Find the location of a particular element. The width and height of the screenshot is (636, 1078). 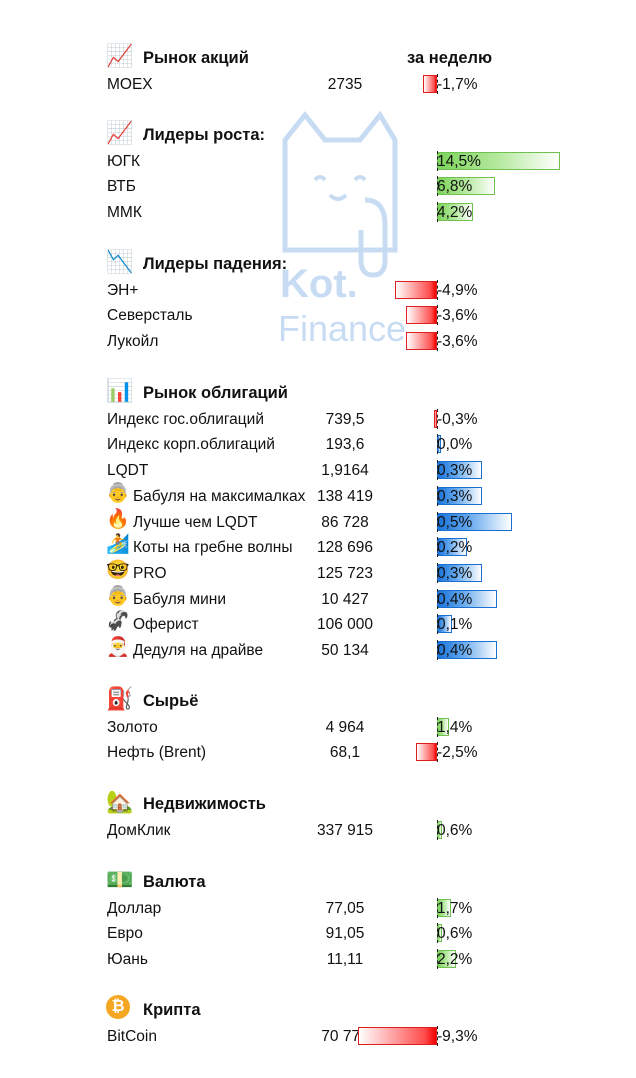

item-value: 10 427 is located at coordinates (345, 599).